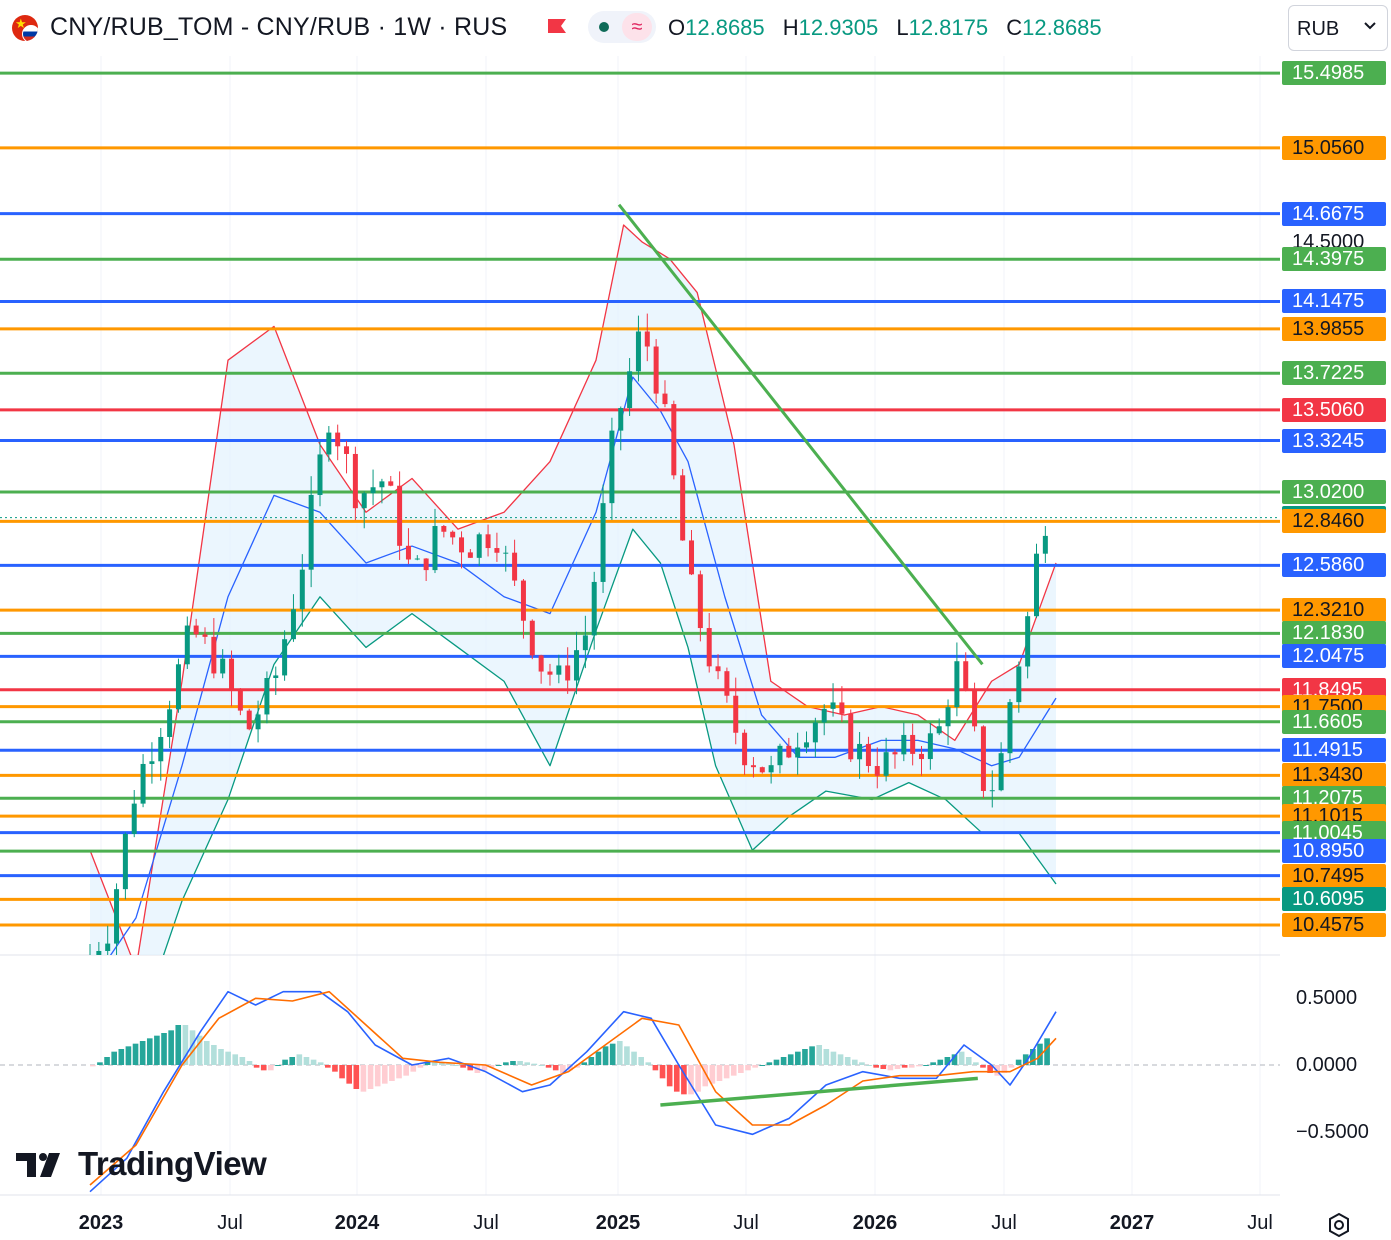  What do you see at coordinates (357, 1223) in the screenshot?
I see `time-tick-label: 2024` at bounding box center [357, 1223].